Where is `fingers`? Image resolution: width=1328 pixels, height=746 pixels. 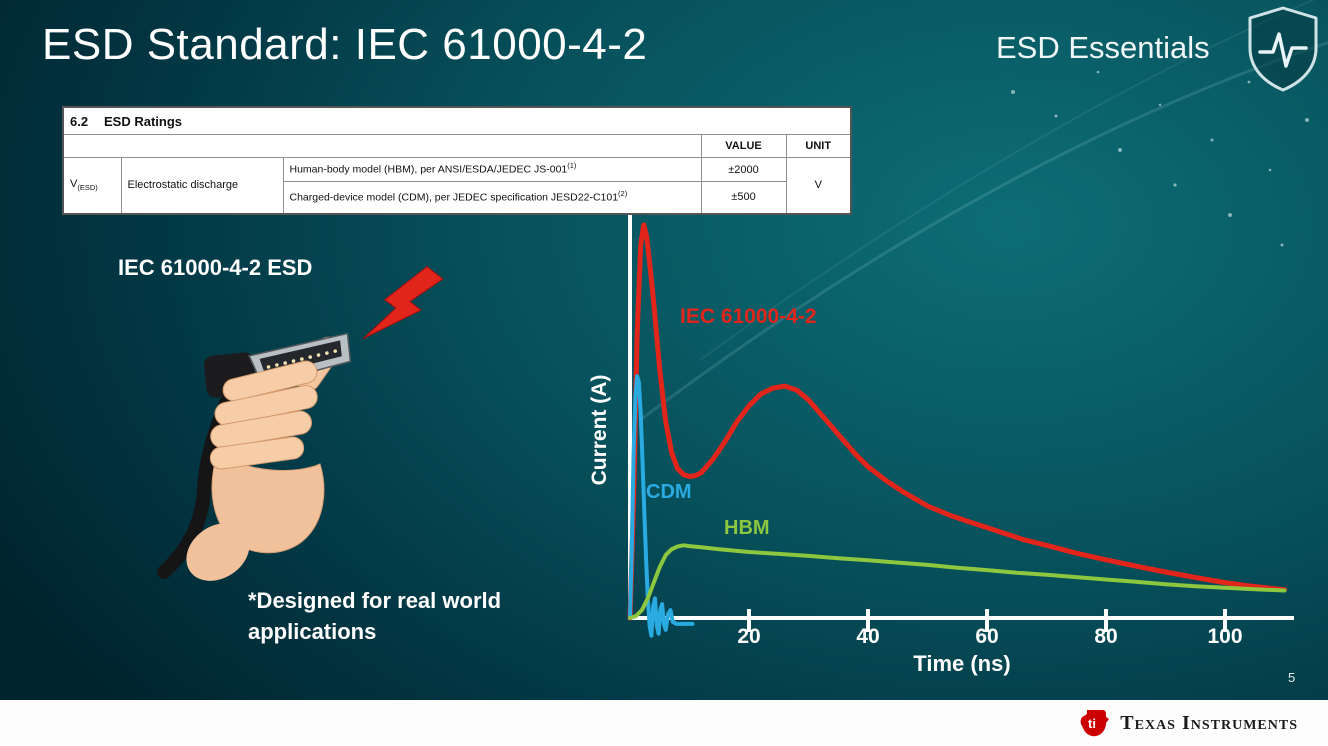
fingers is located at coordinates (263, 415).